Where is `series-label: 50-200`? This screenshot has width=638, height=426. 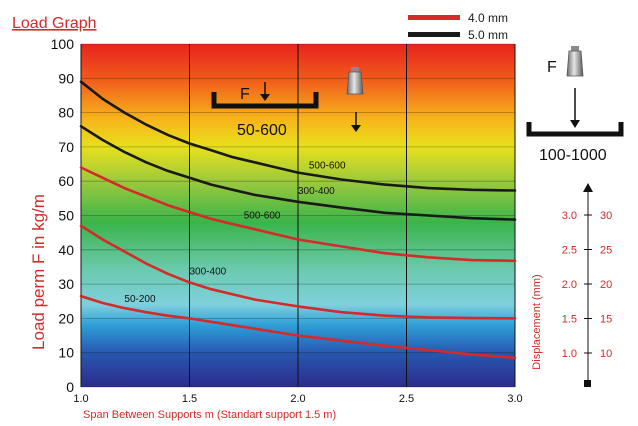
series-label: 50-200 is located at coordinates (140, 299).